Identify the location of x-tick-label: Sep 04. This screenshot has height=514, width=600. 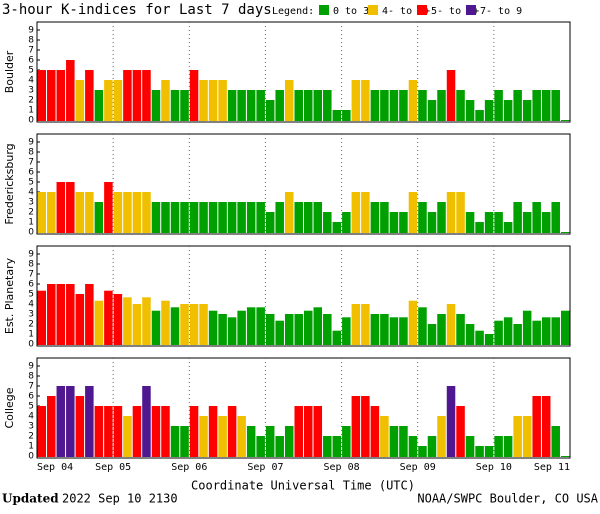
(55, 467).